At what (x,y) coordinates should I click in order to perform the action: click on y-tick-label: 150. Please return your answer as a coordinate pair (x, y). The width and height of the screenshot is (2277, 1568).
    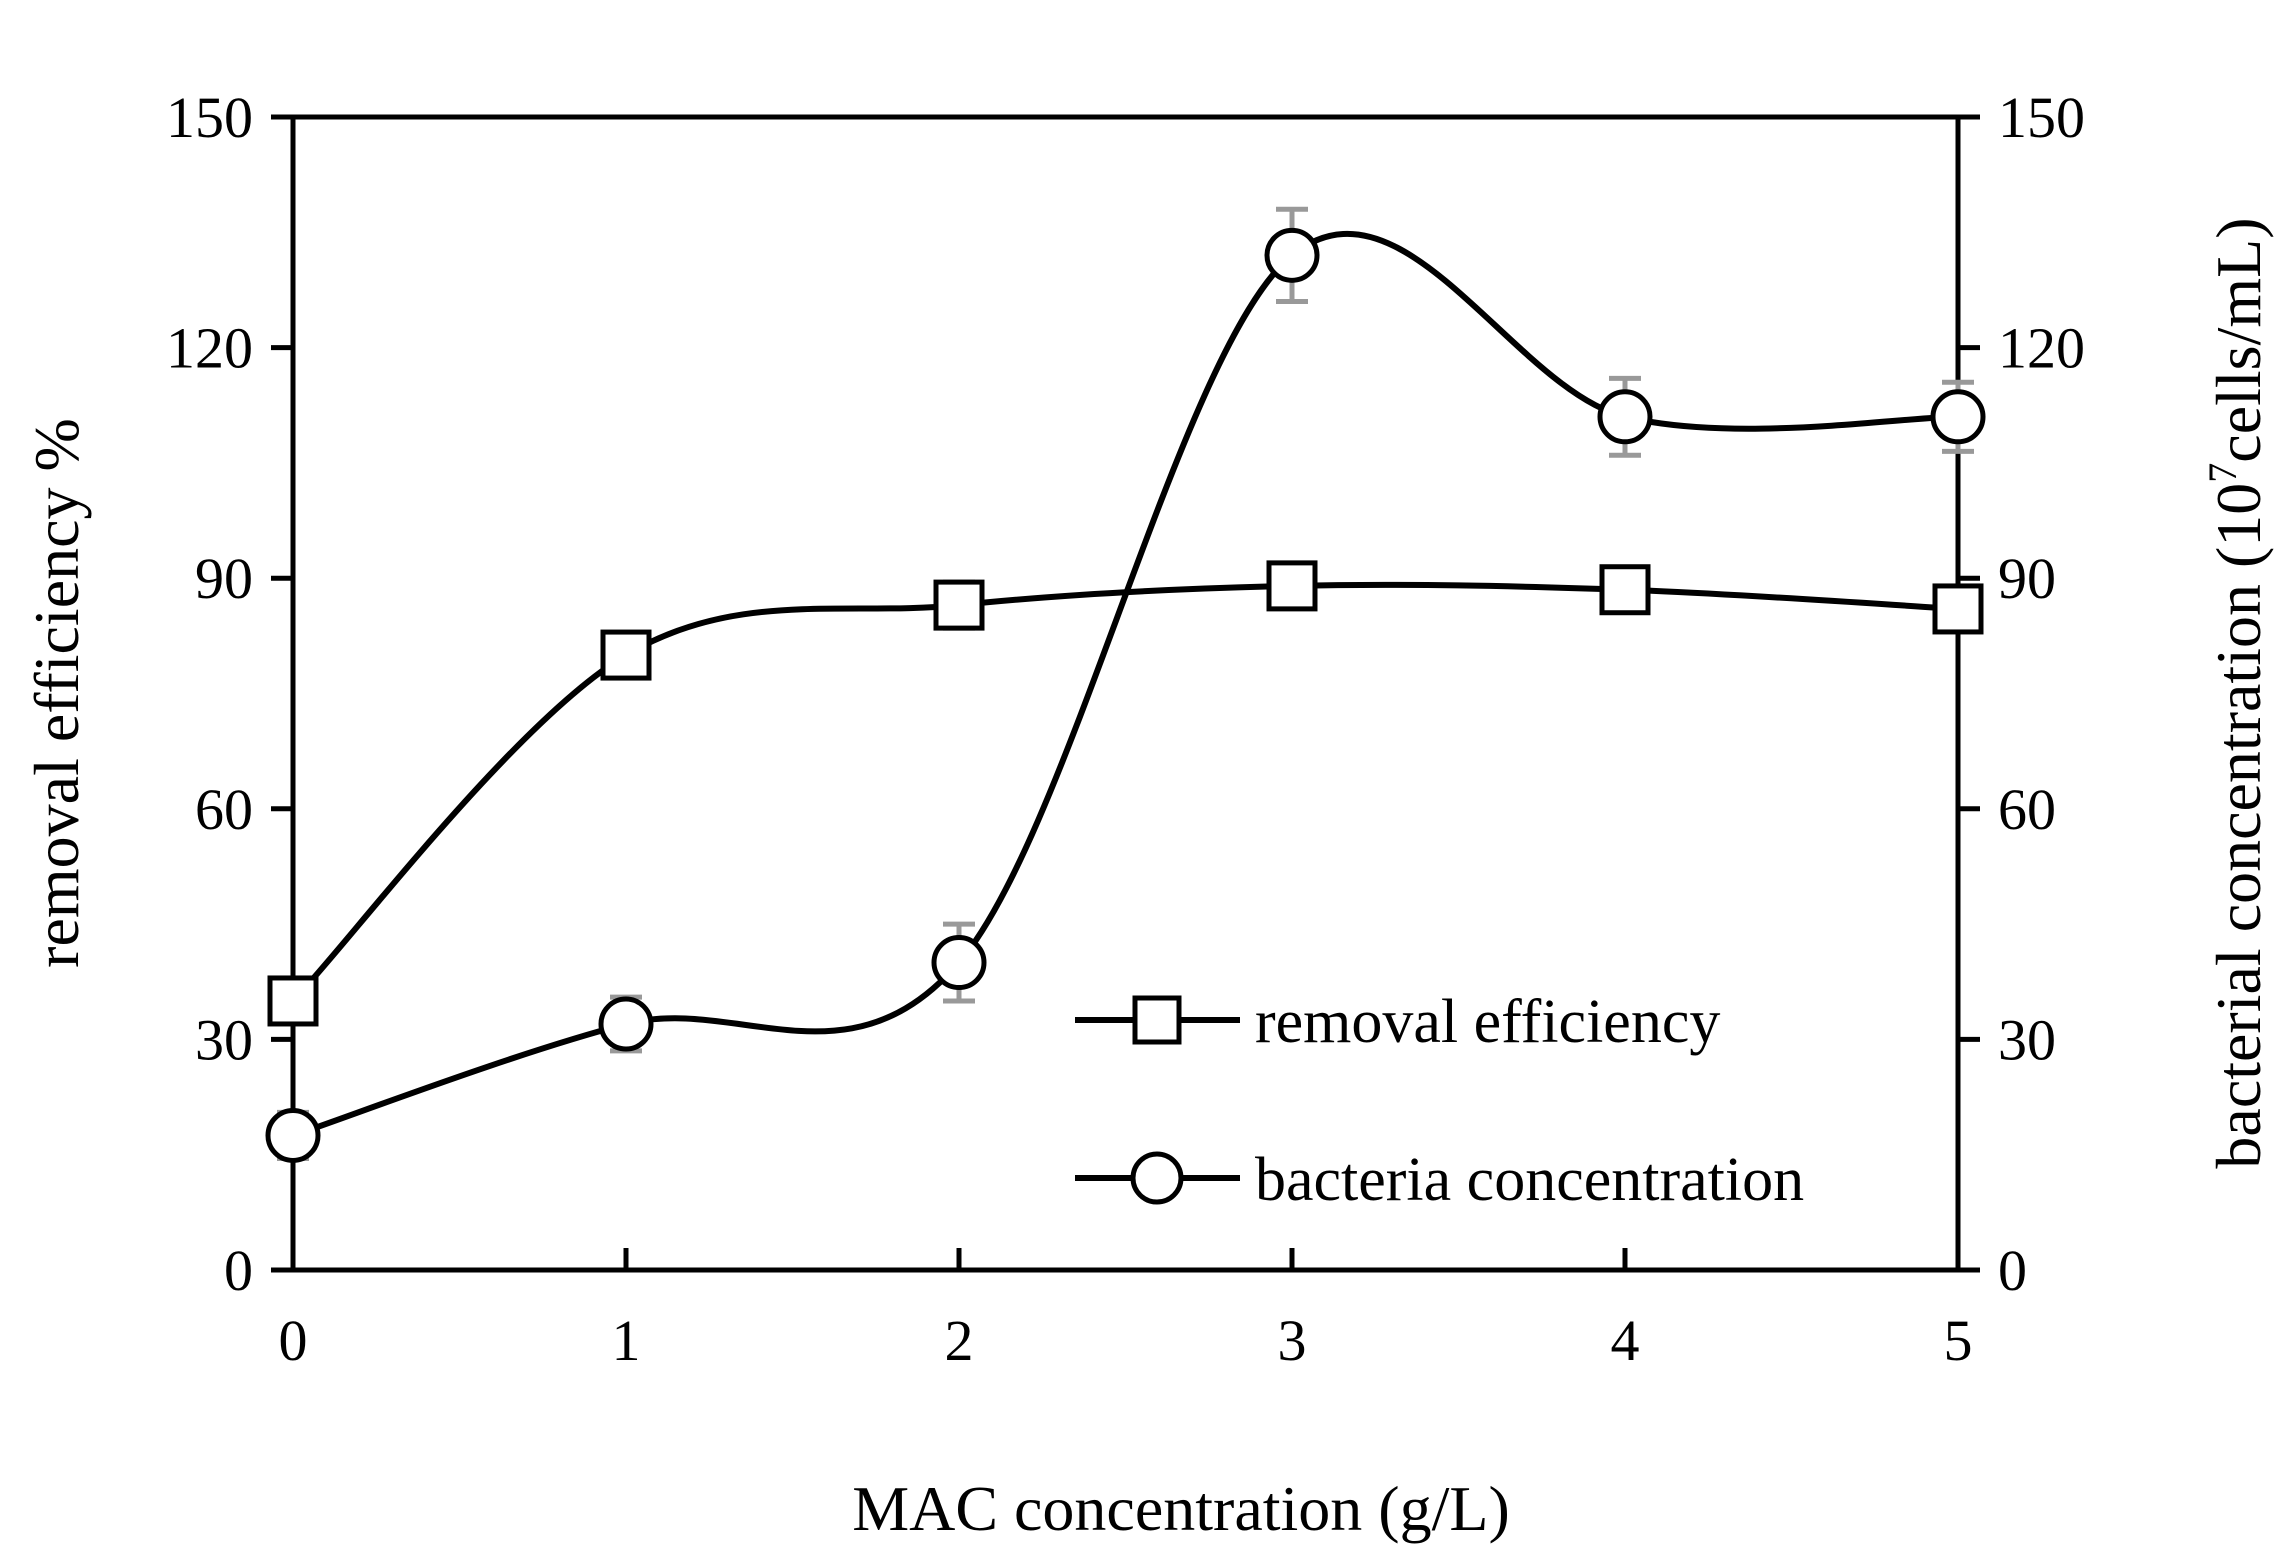
    Looking at the image, I should click on (209, 117).